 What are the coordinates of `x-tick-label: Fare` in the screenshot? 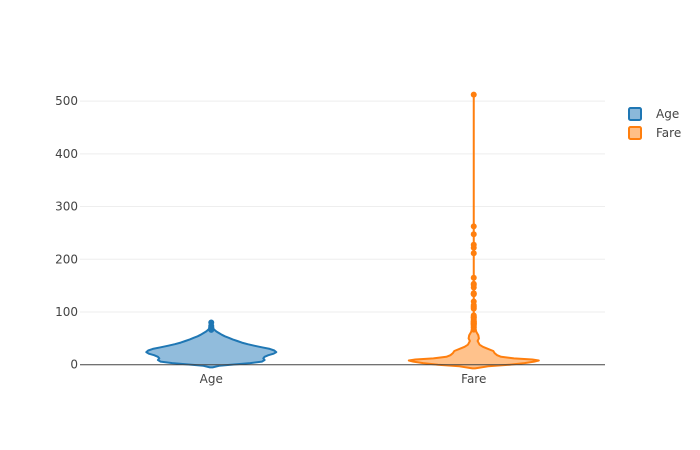 It's located at (473, 379).